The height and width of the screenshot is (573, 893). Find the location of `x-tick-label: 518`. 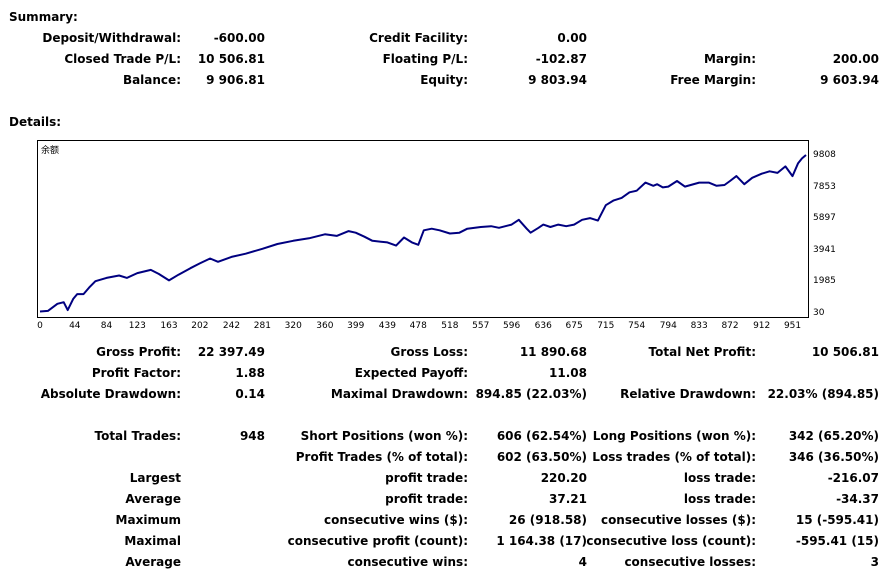

x-tick-label: 518 is located at coordinates (450, 326).